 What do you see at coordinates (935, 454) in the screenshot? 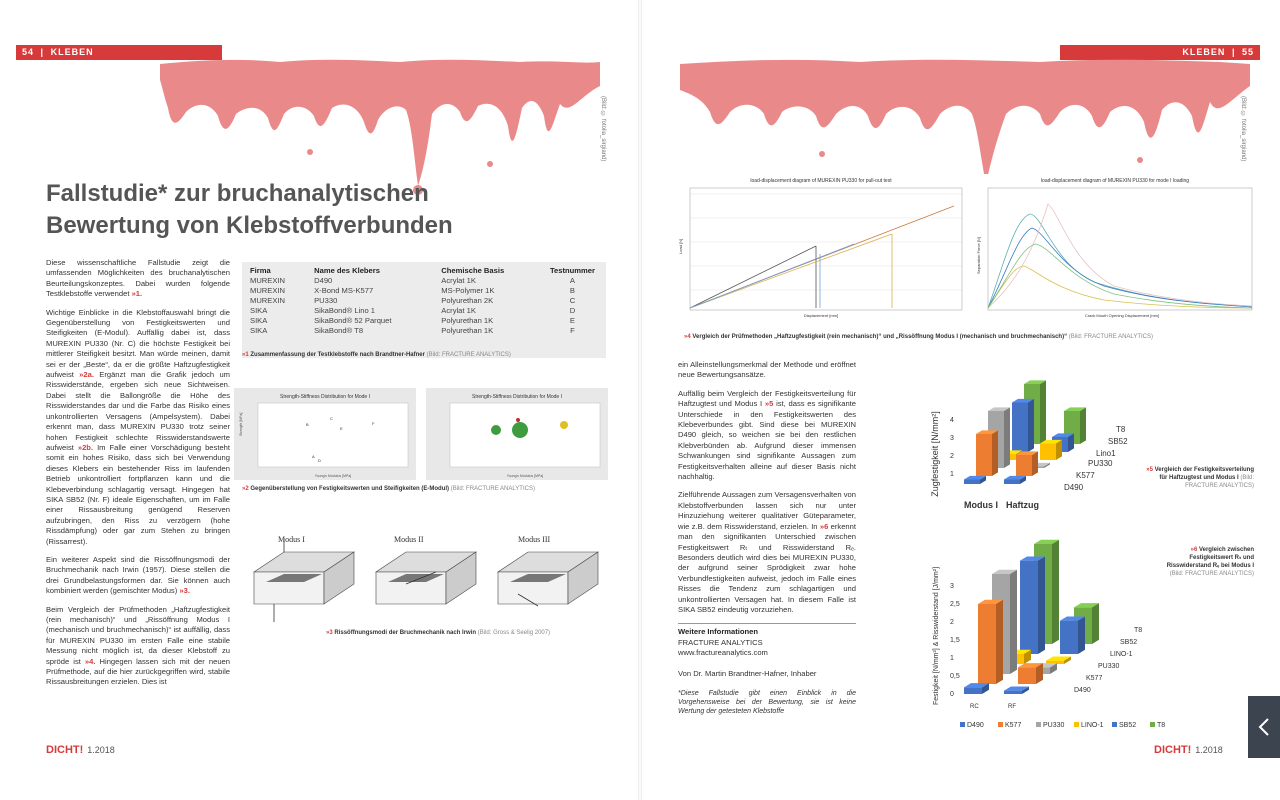
I see `fig5-ylabel: Zugfestigkeit [N/mm²]` at bounding box center [935, 454].